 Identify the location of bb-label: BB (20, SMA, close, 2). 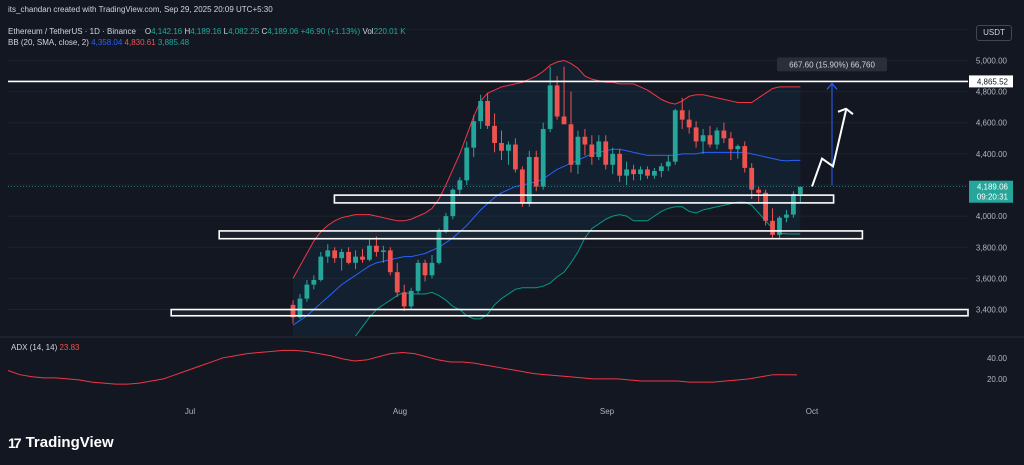
(48, 42).